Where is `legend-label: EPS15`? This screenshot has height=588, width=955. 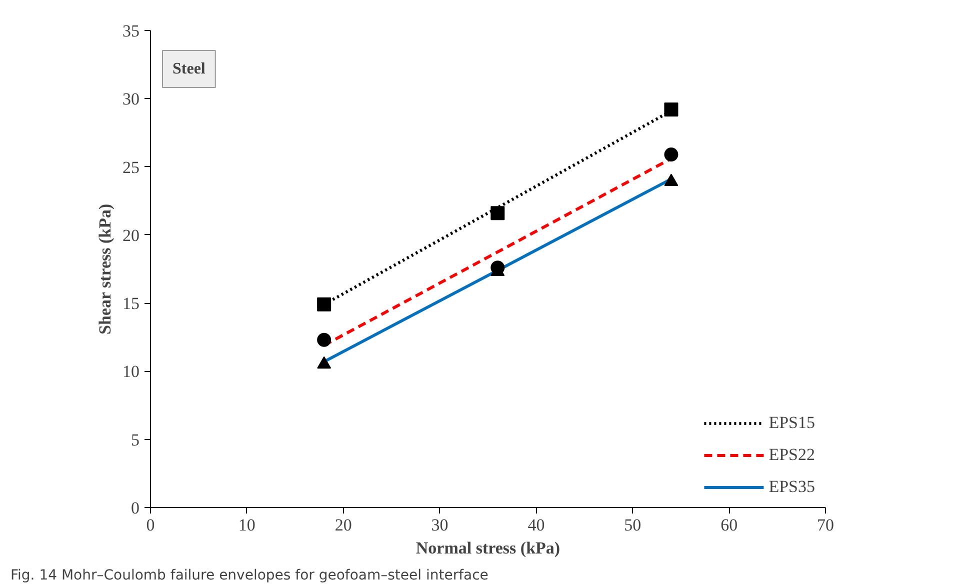 legend-label: EPS15 is located at coordinates (791, 423).